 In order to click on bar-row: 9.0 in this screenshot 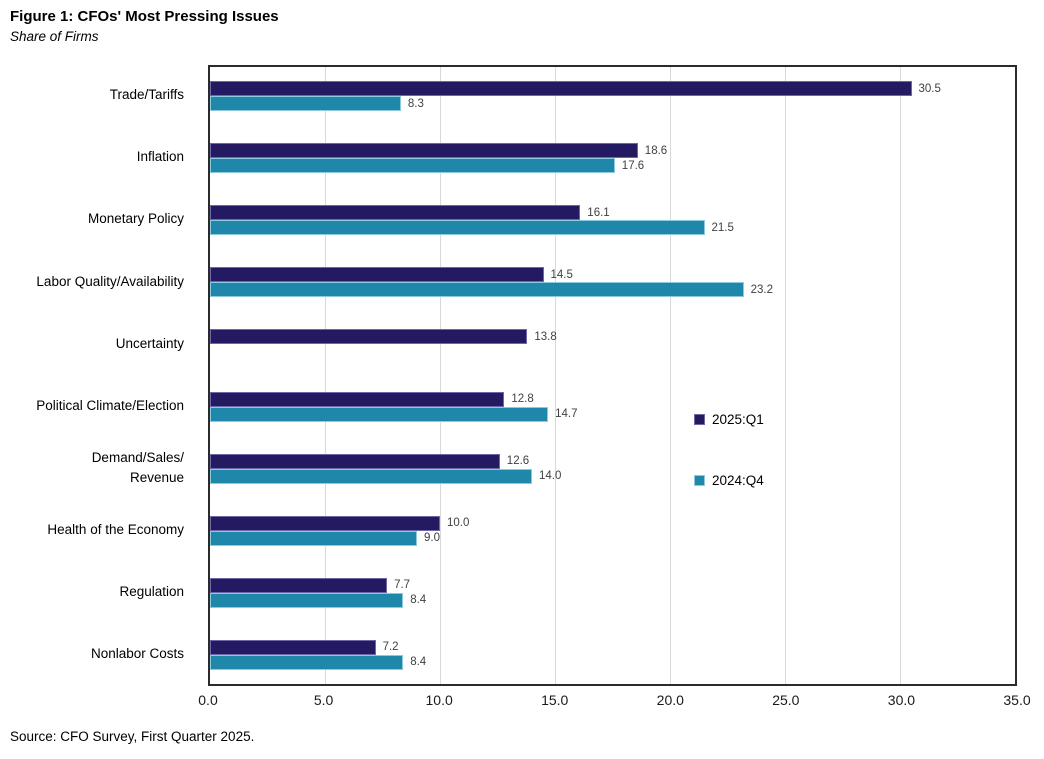, I will do `click(612, 538)`.